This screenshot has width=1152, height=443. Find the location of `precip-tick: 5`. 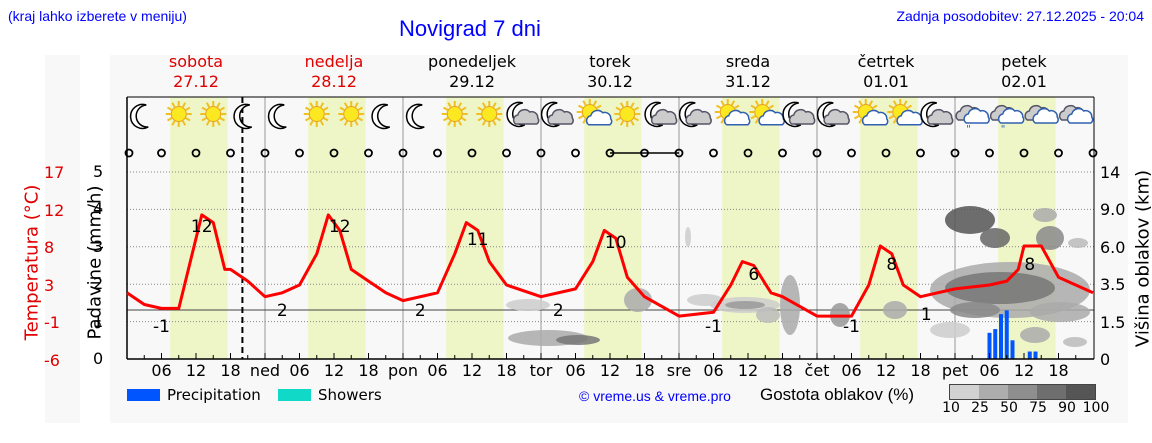

precip-tick: 5 is located at coordinates (98, 171).